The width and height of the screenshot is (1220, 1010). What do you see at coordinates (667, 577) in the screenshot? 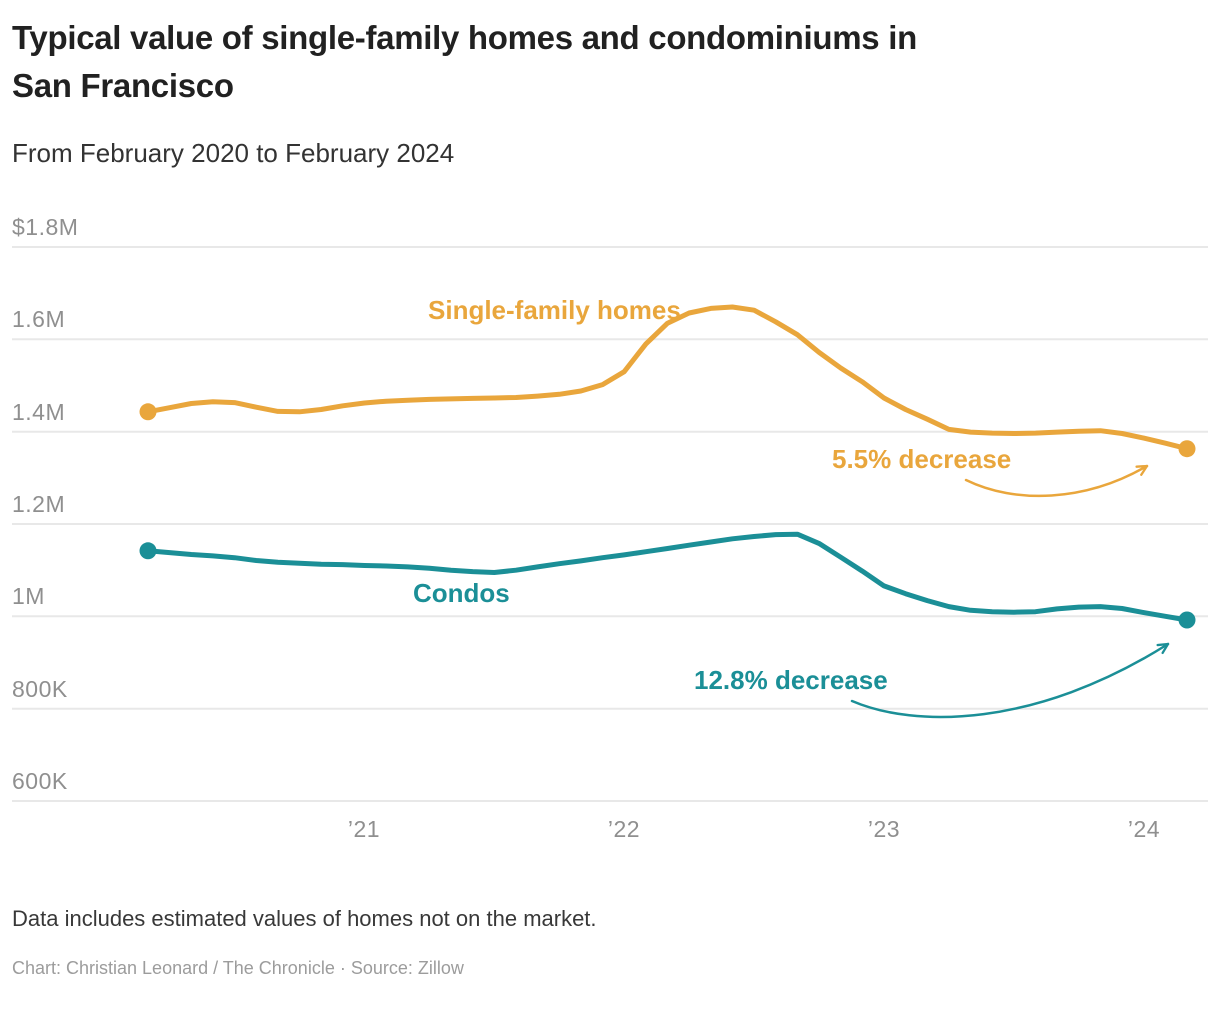
I see `condos-line` at bounding box center [667, 577].